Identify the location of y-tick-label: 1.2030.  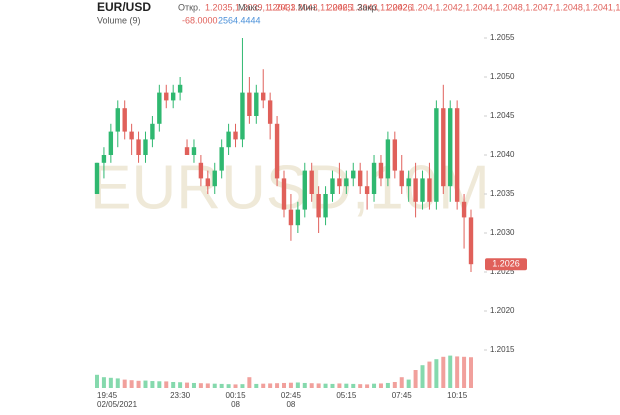
(502, 232).